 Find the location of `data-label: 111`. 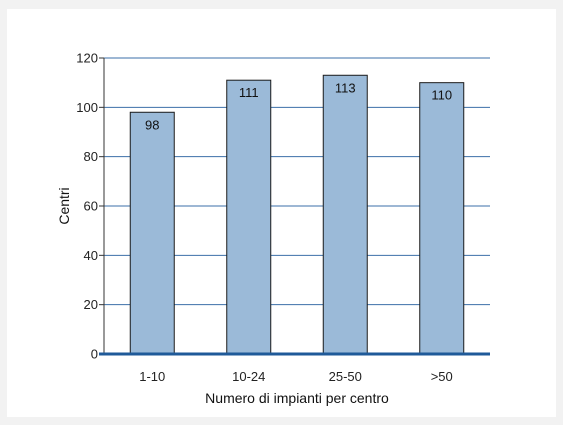

data-label: 111 is located at coordinates (249, 92).